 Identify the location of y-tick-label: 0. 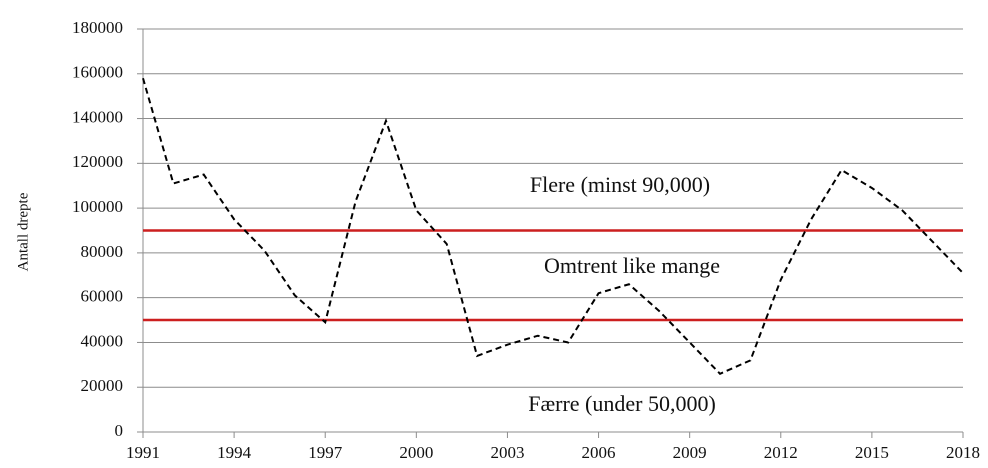
(119, 430).